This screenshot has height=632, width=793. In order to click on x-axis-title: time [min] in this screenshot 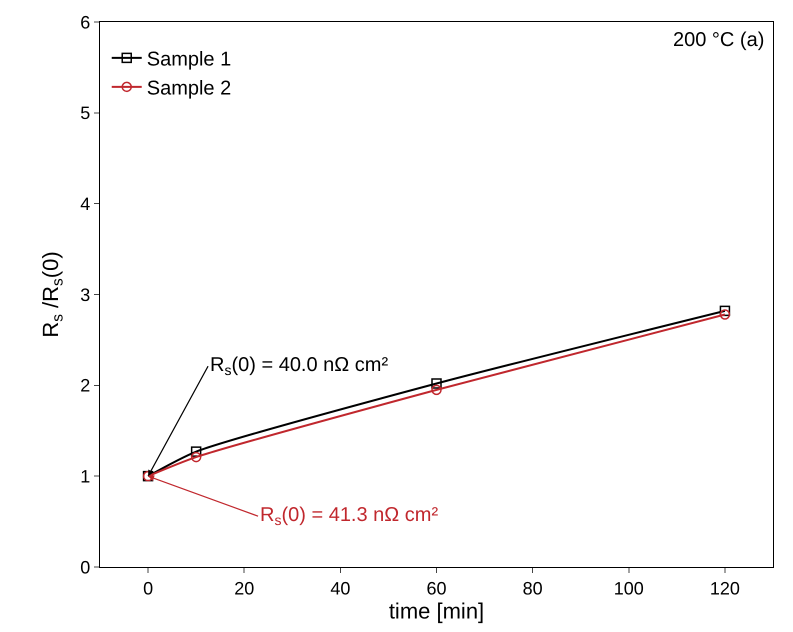, I will do `click(436, 611)`.